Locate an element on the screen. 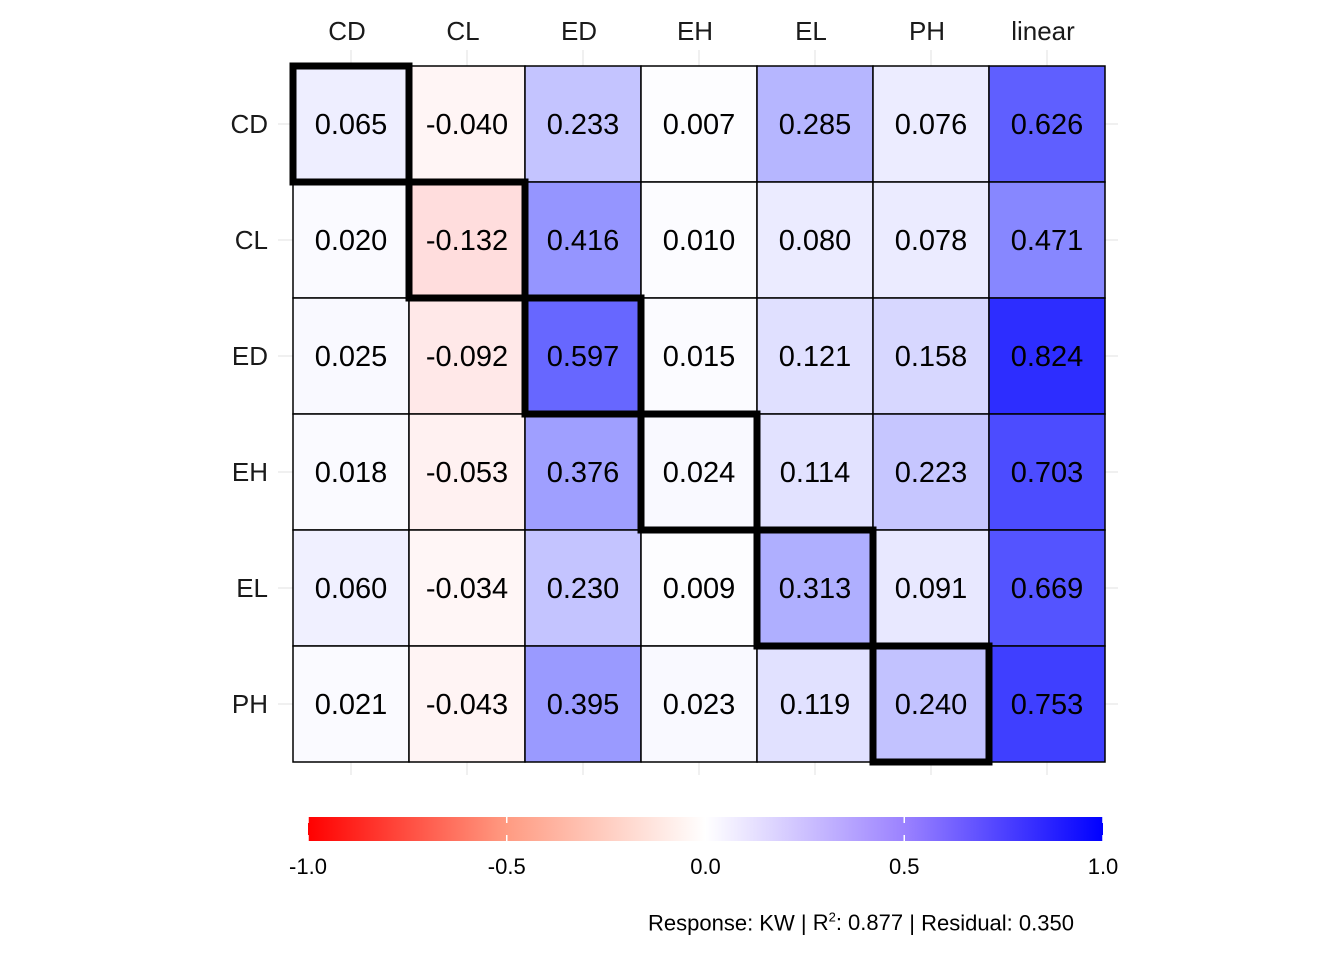 The height and width of the screenshot is (960, 1344). column-label: CD is located at coordinates (347, 31).